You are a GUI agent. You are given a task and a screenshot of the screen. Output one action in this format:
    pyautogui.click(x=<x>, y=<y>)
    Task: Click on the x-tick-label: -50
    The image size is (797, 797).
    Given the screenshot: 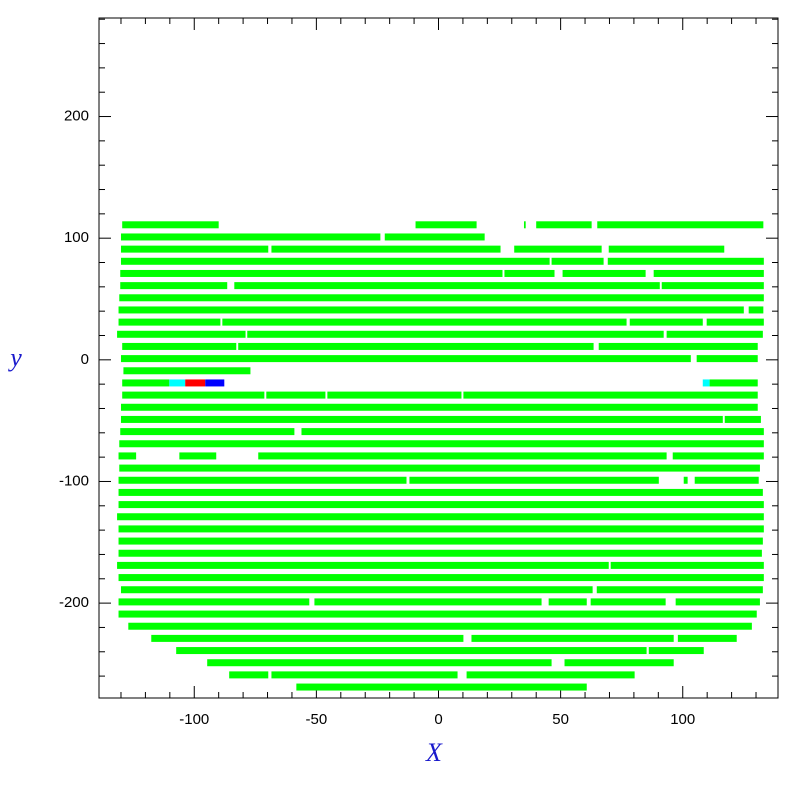 What is the action you would take?
    pyautogui.click(x=317, y=719)
    